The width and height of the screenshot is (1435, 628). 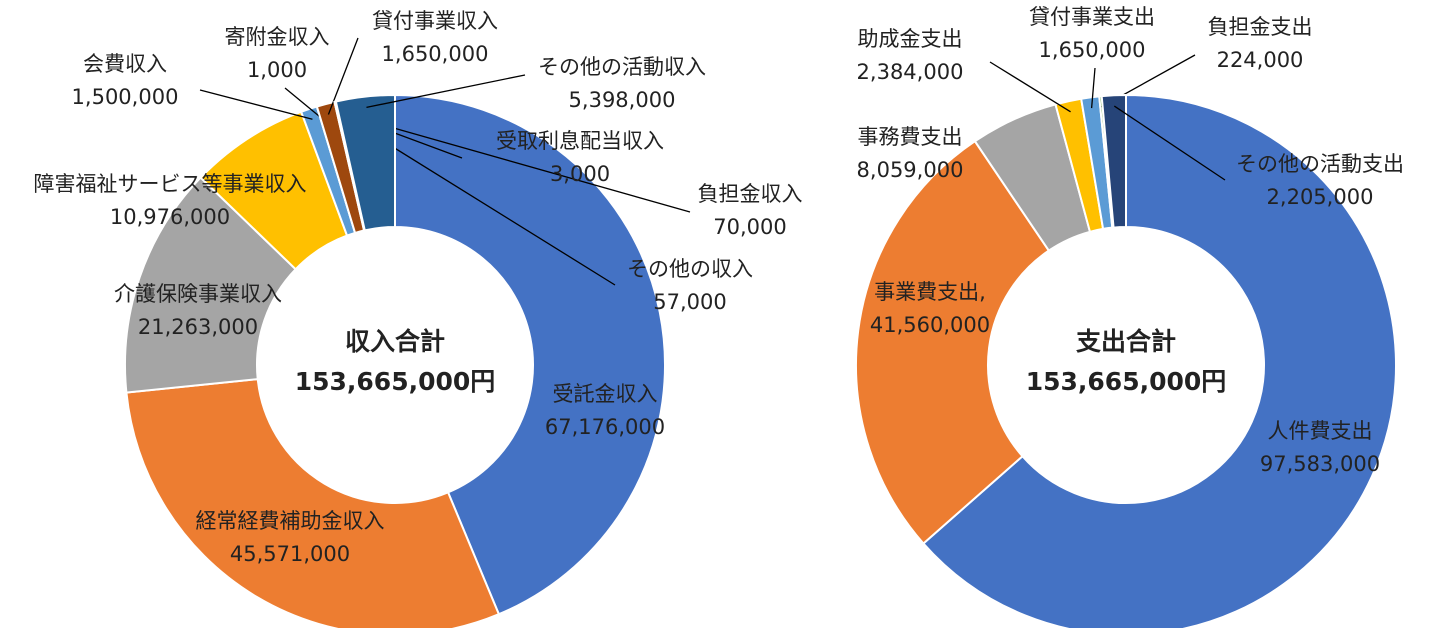 What do you see at coordinates (749, 227) in the screenshot?
I see `value-label: 70,000` at bounding box center [749, 227].